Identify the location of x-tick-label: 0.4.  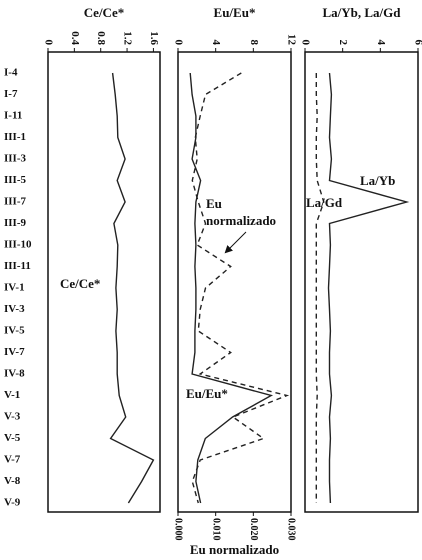
(75, 38).